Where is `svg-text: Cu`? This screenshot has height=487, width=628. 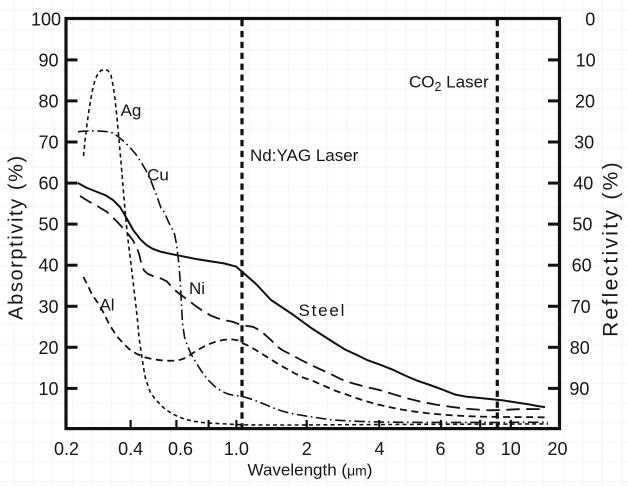
svg-text: Cu is located at coordinates (158, 175).